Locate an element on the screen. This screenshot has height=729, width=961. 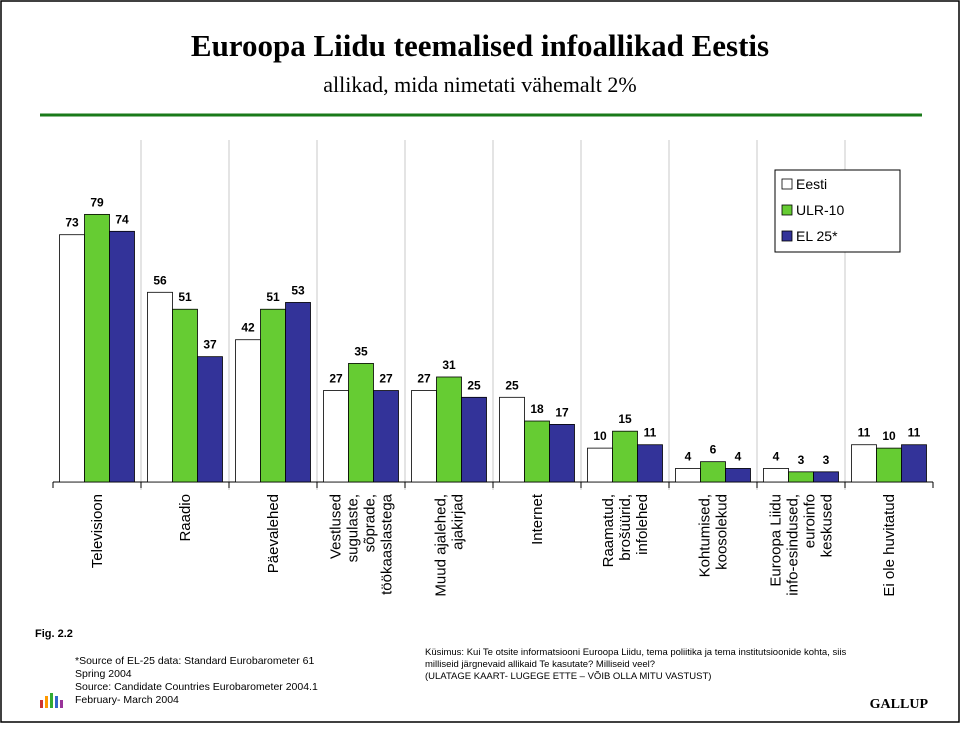
value-label: 73 is located at coordinates (72, 223).